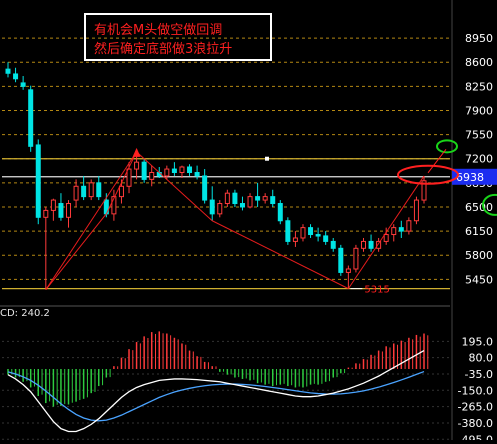  I want to click on annotation-box: 有机会M头做空做回调 然后确定底部做3浪拉升, so click(178, 37).